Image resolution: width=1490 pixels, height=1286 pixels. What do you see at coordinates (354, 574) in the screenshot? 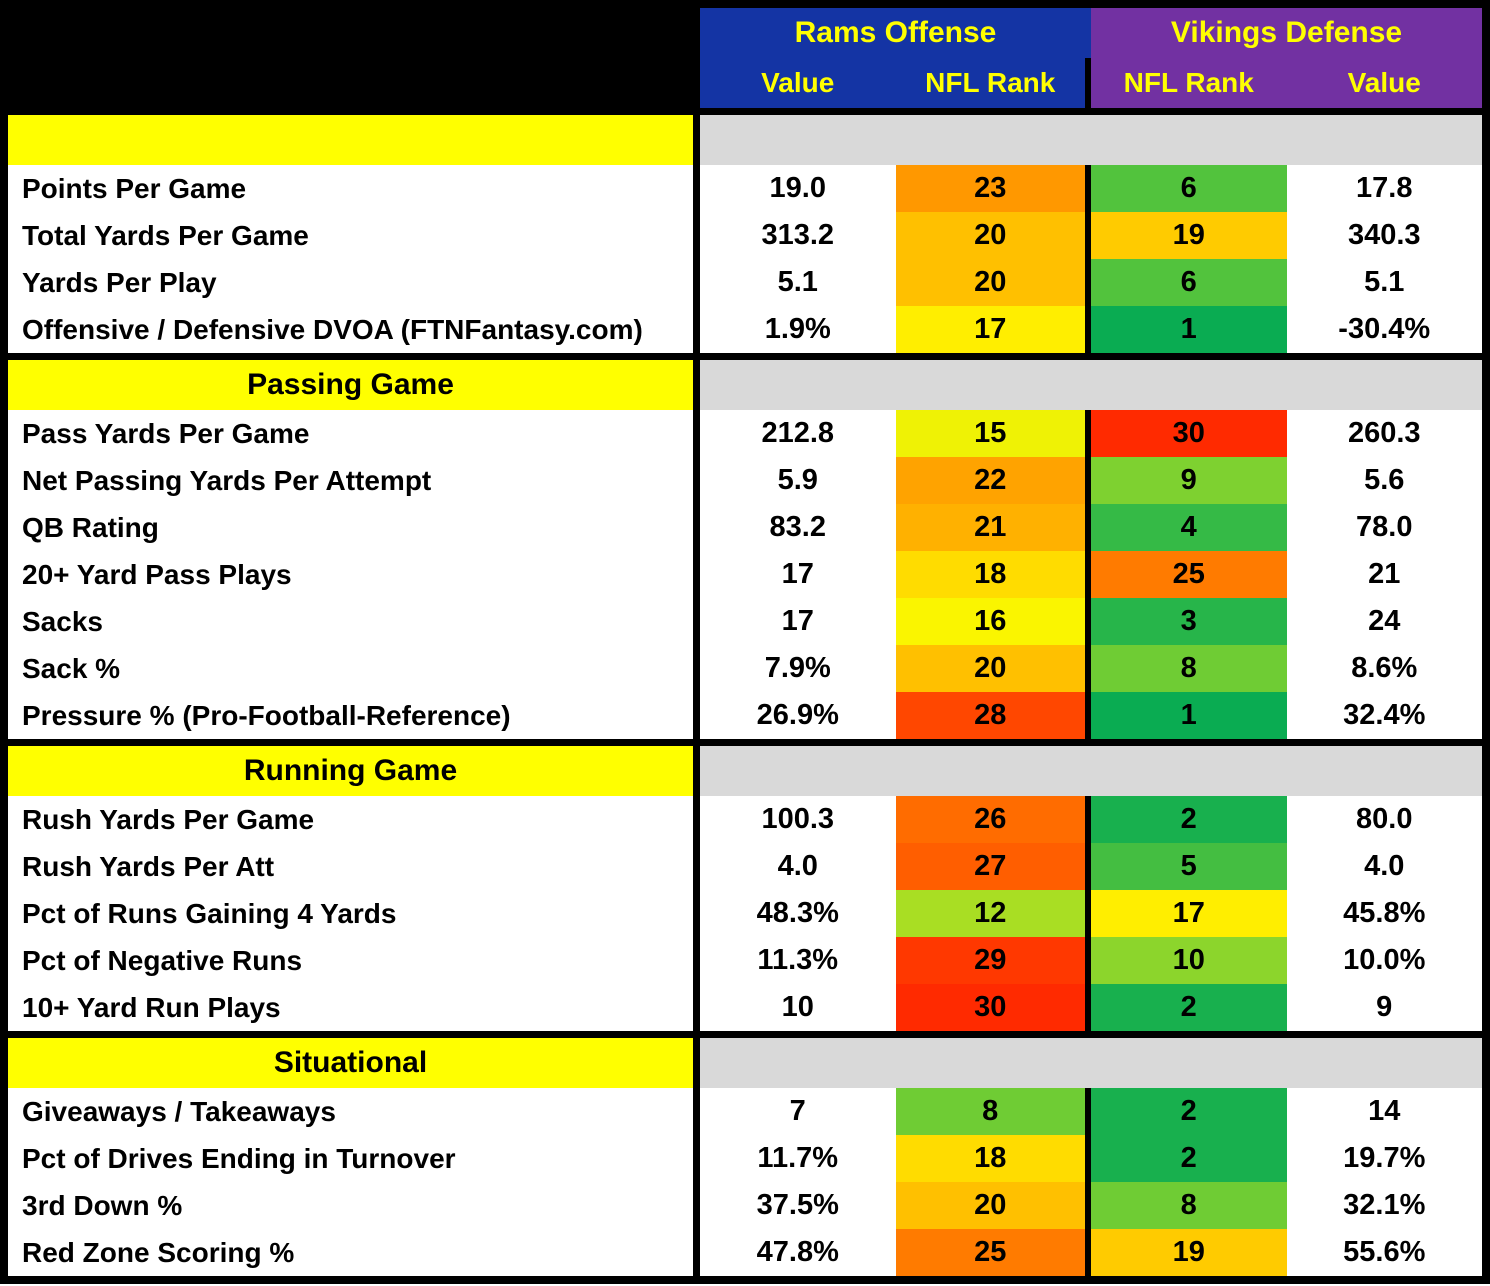
I see `stat-label: 20+ Yard Pass Plays` at bounding box center [354, 574].